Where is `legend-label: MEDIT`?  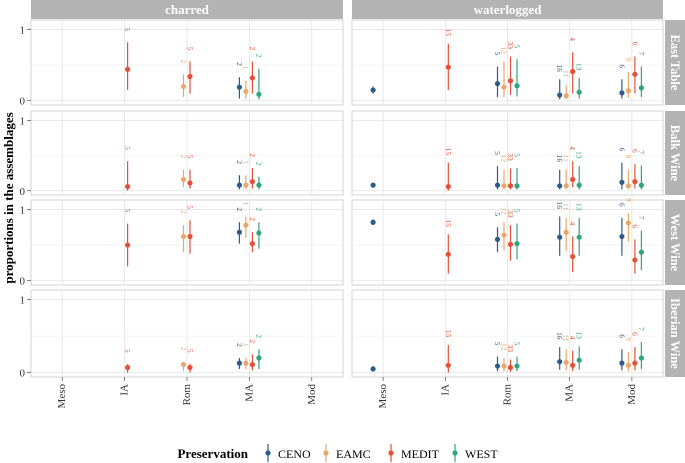 legend-label: MEDIT is located at coordinates (420, 454).